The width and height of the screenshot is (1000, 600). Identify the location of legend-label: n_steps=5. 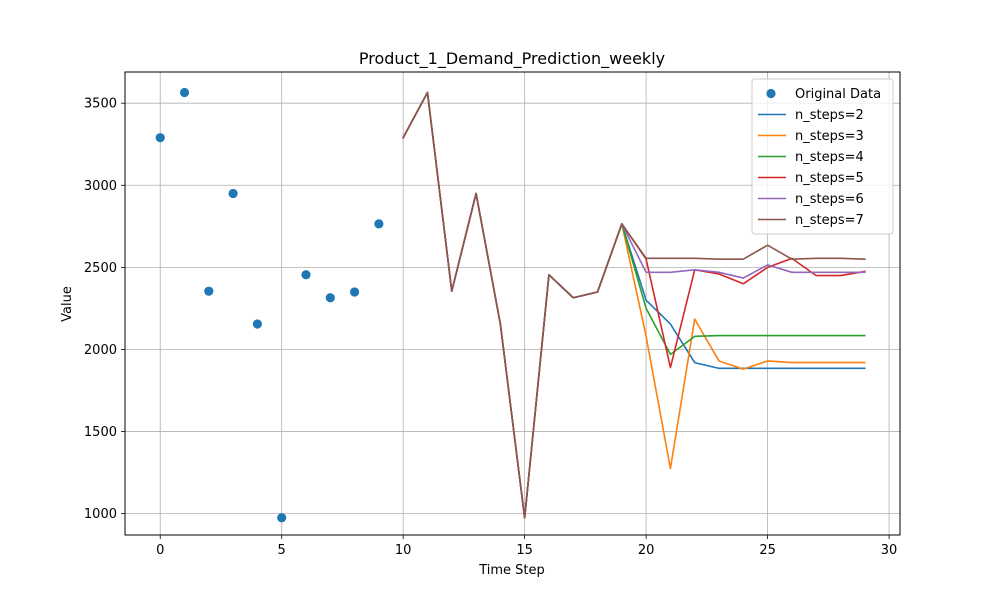
(829, 178).